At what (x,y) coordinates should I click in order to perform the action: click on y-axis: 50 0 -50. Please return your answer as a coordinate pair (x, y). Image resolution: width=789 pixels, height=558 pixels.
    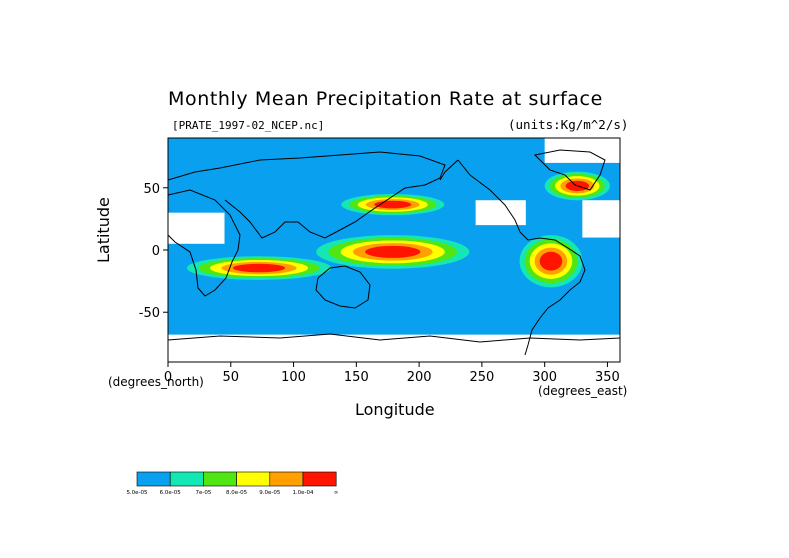
    Looking at the image, I should click on (153, 251).